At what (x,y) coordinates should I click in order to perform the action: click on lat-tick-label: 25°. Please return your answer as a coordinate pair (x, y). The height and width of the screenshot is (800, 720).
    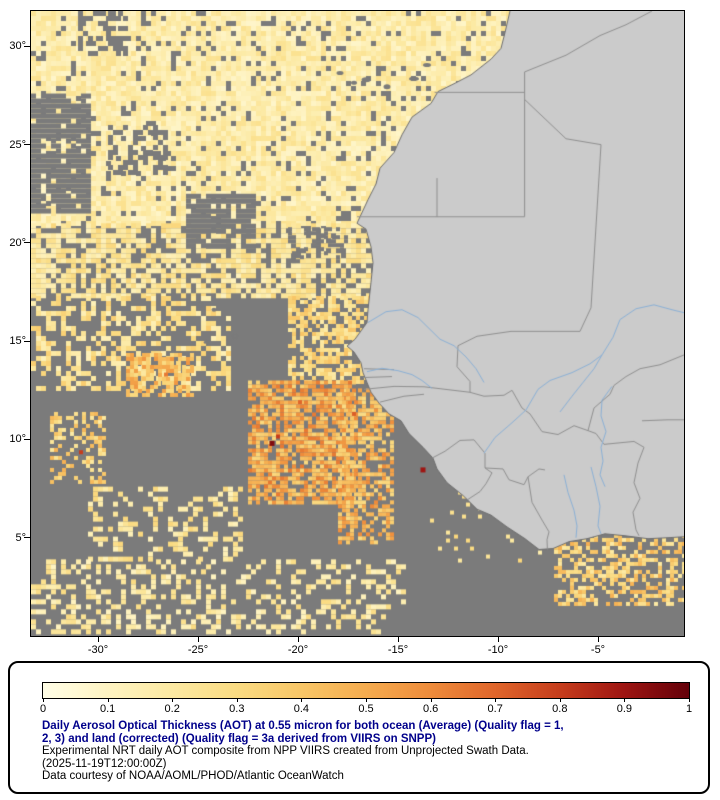
    Looking at the image, I should click on (17, 144).